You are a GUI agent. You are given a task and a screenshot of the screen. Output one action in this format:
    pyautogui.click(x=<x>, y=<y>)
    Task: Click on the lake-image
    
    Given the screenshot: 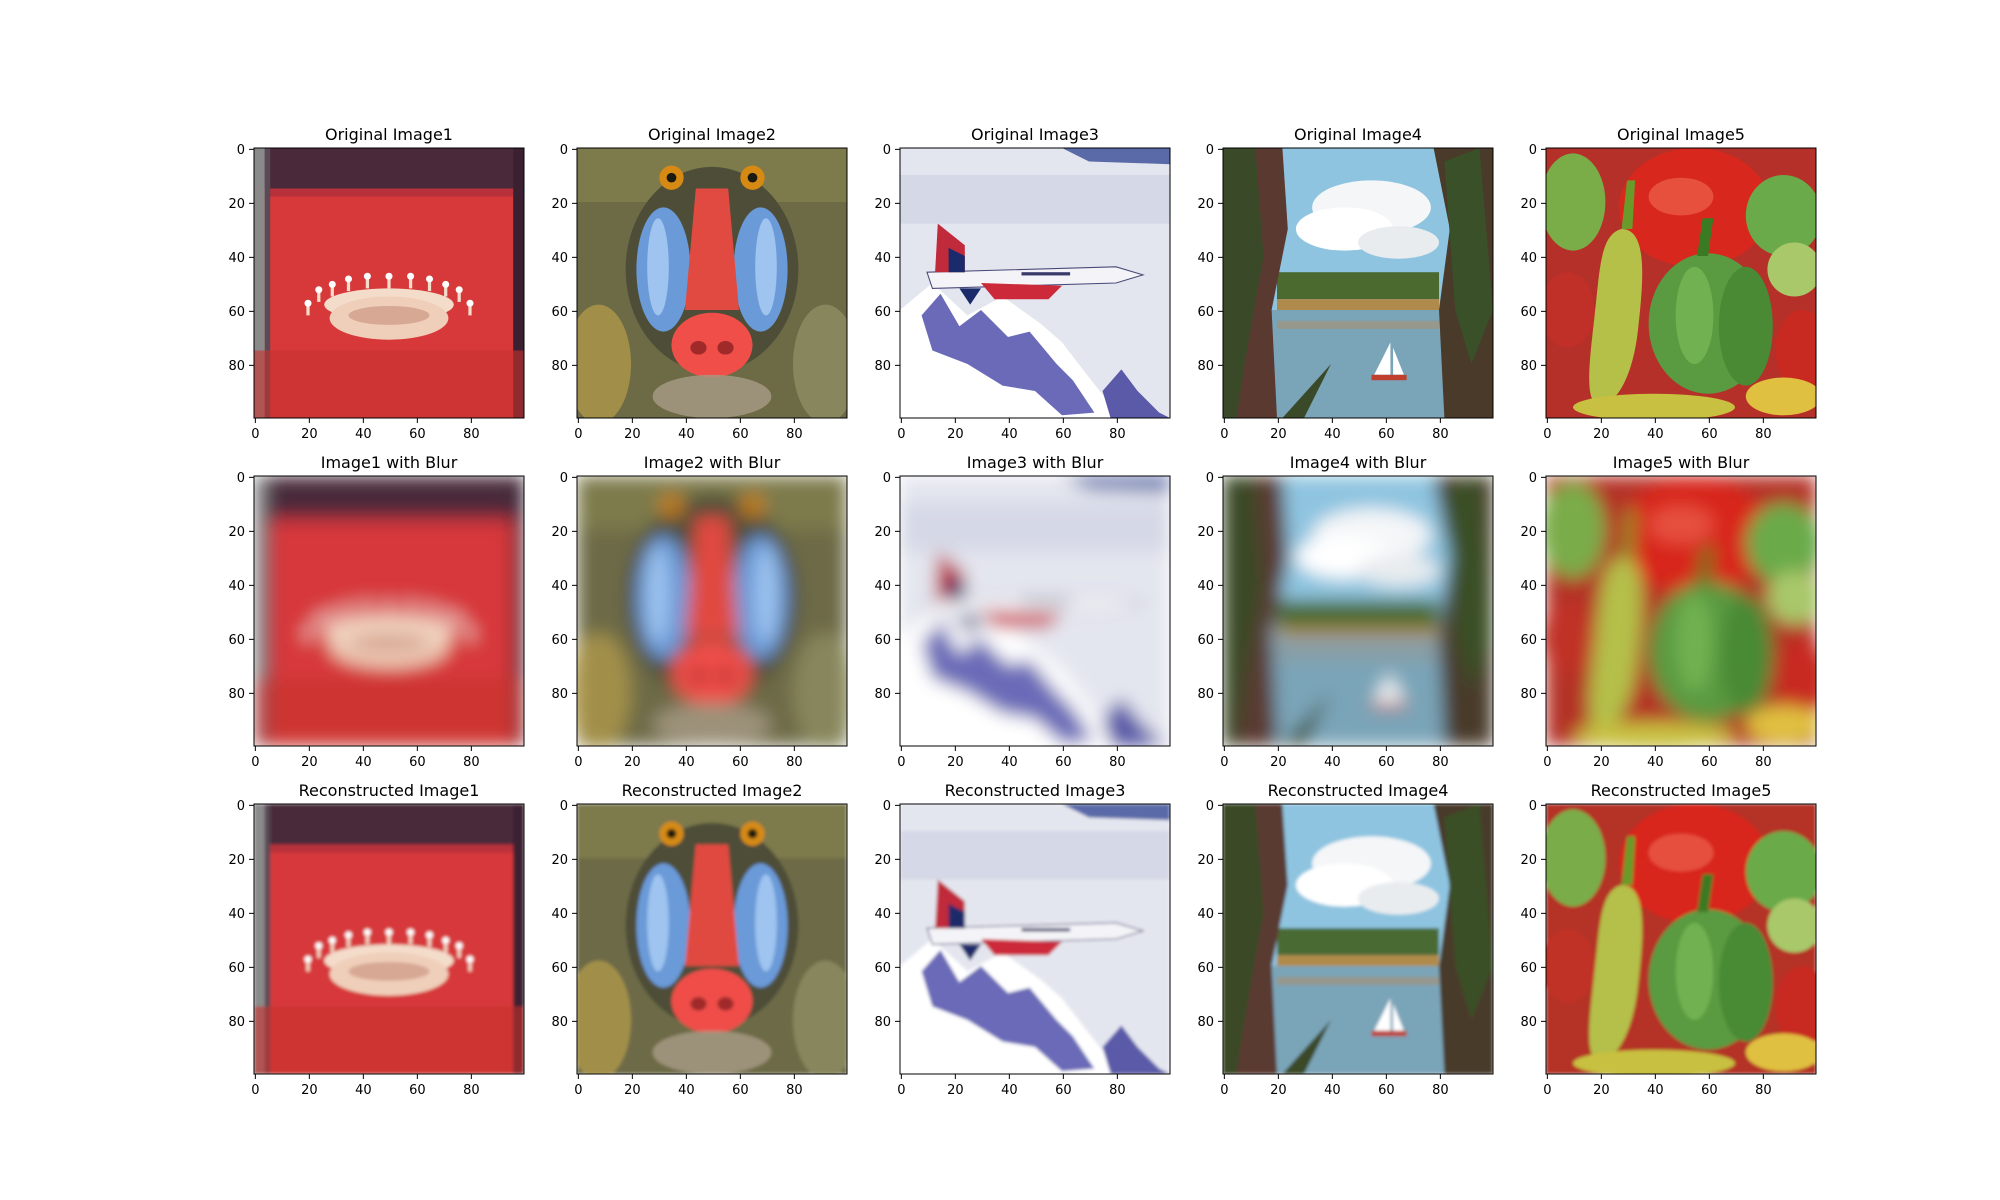 What is the action you would take?
    pyautogui.click(x=1358, y=611)
    